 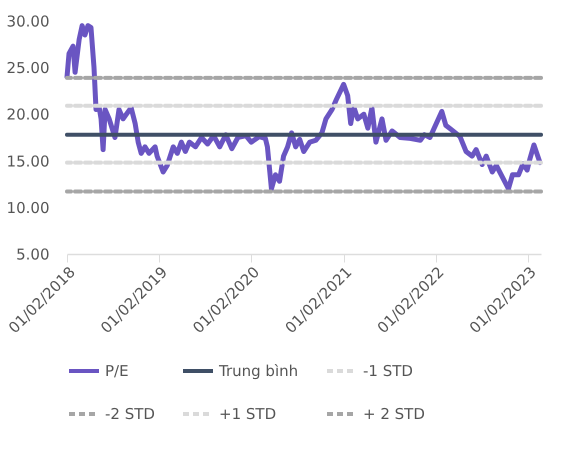 I want to click on y-tick-label: 20.00, so click(x=28, y=115).